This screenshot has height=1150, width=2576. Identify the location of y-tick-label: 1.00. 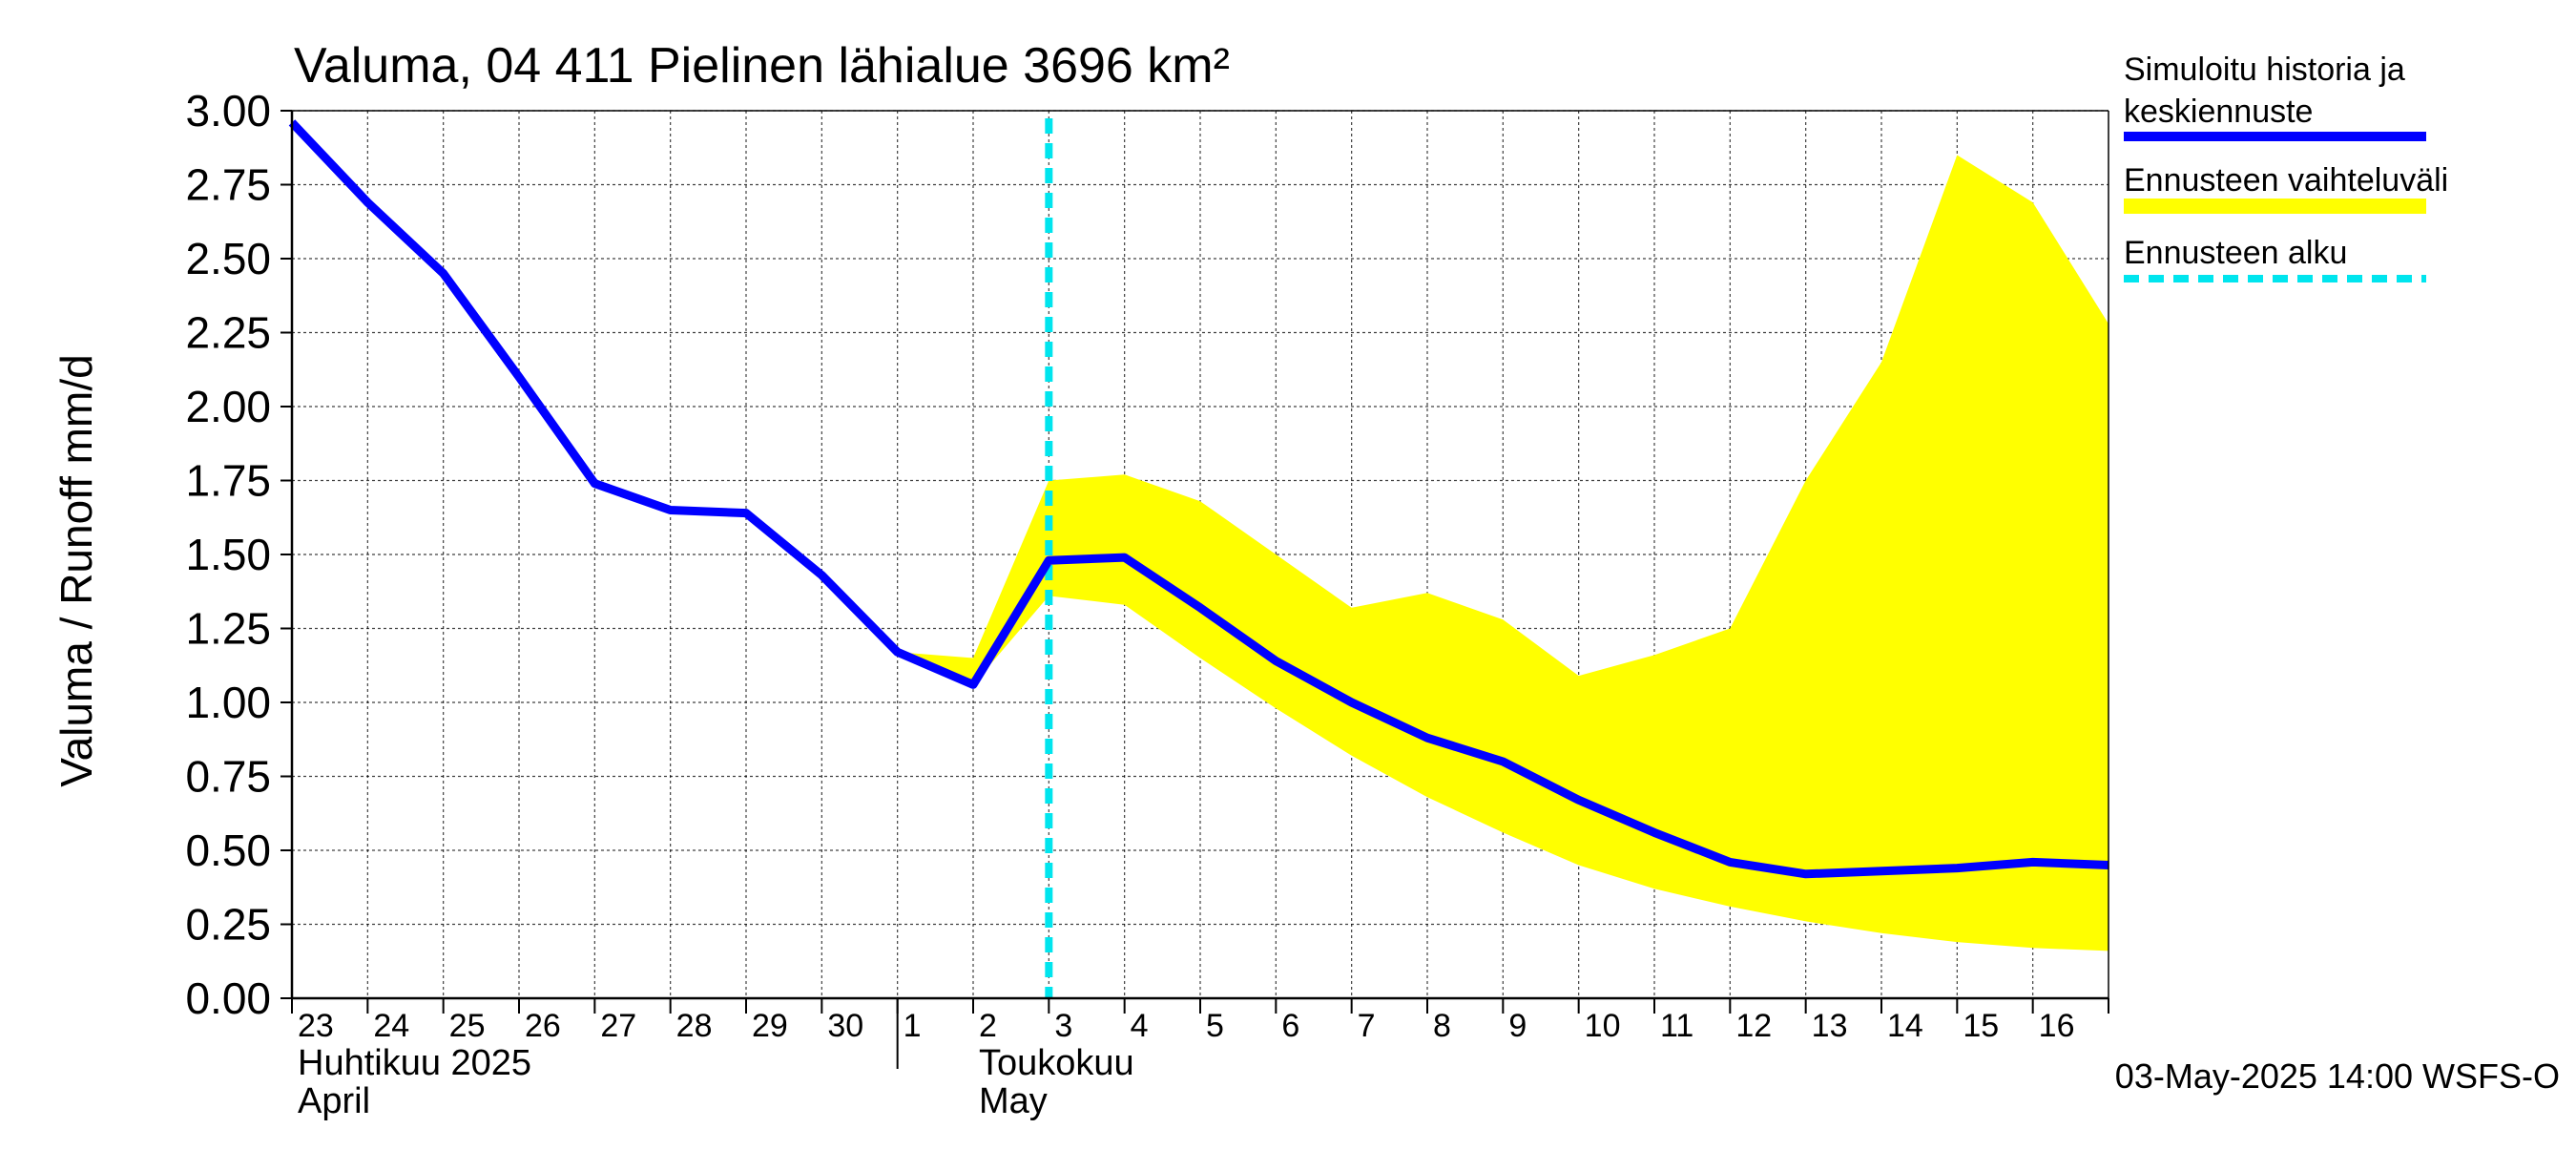
(228, 702).